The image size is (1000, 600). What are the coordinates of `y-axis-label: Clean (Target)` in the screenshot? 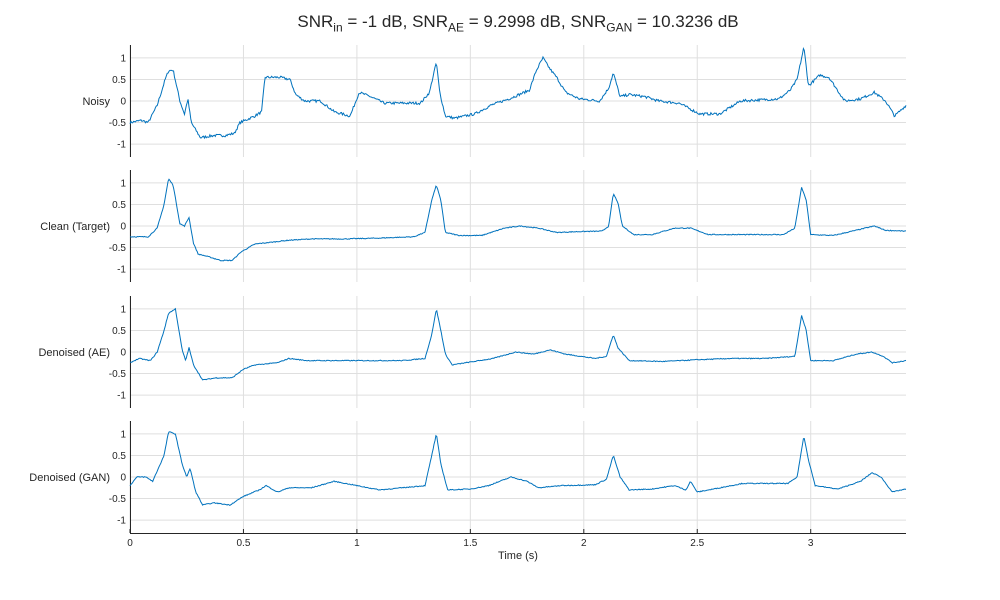 It's located at (75, 227).